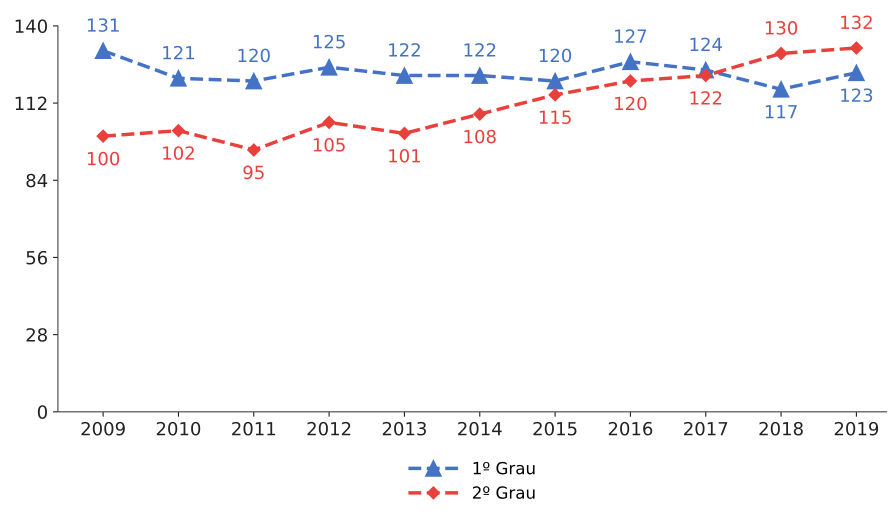 This screenshot has width=891, height=518. I want to click on legend-label: 2º Grau, so click(503, 492).